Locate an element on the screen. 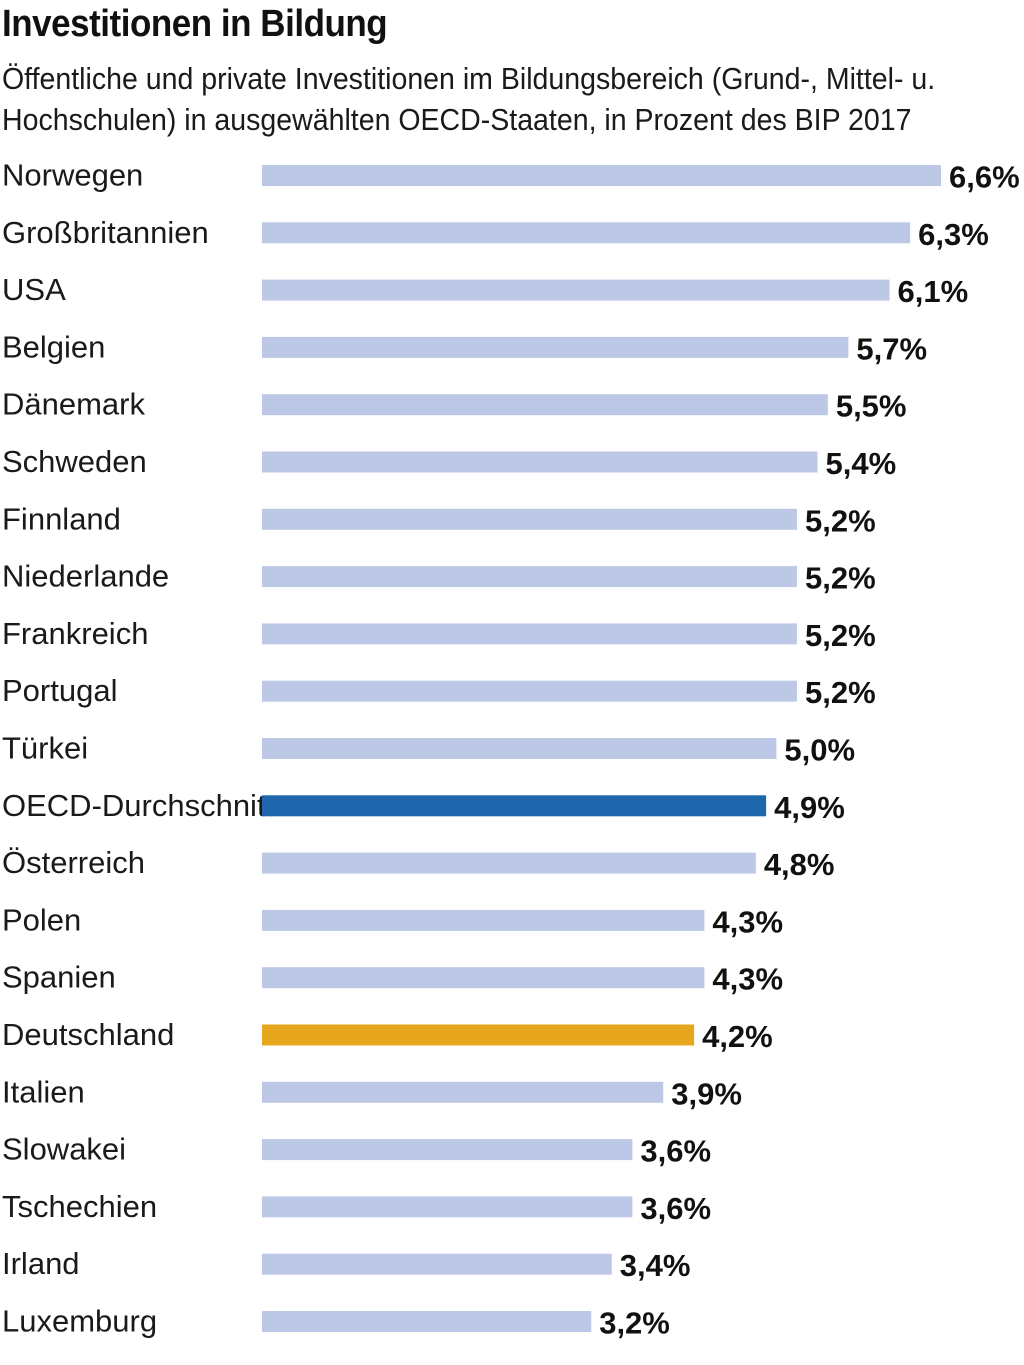 The height and width of the screenshot is (1365, 1024). bar-oecd-durchschnitt is located at coordinates (514, 806).